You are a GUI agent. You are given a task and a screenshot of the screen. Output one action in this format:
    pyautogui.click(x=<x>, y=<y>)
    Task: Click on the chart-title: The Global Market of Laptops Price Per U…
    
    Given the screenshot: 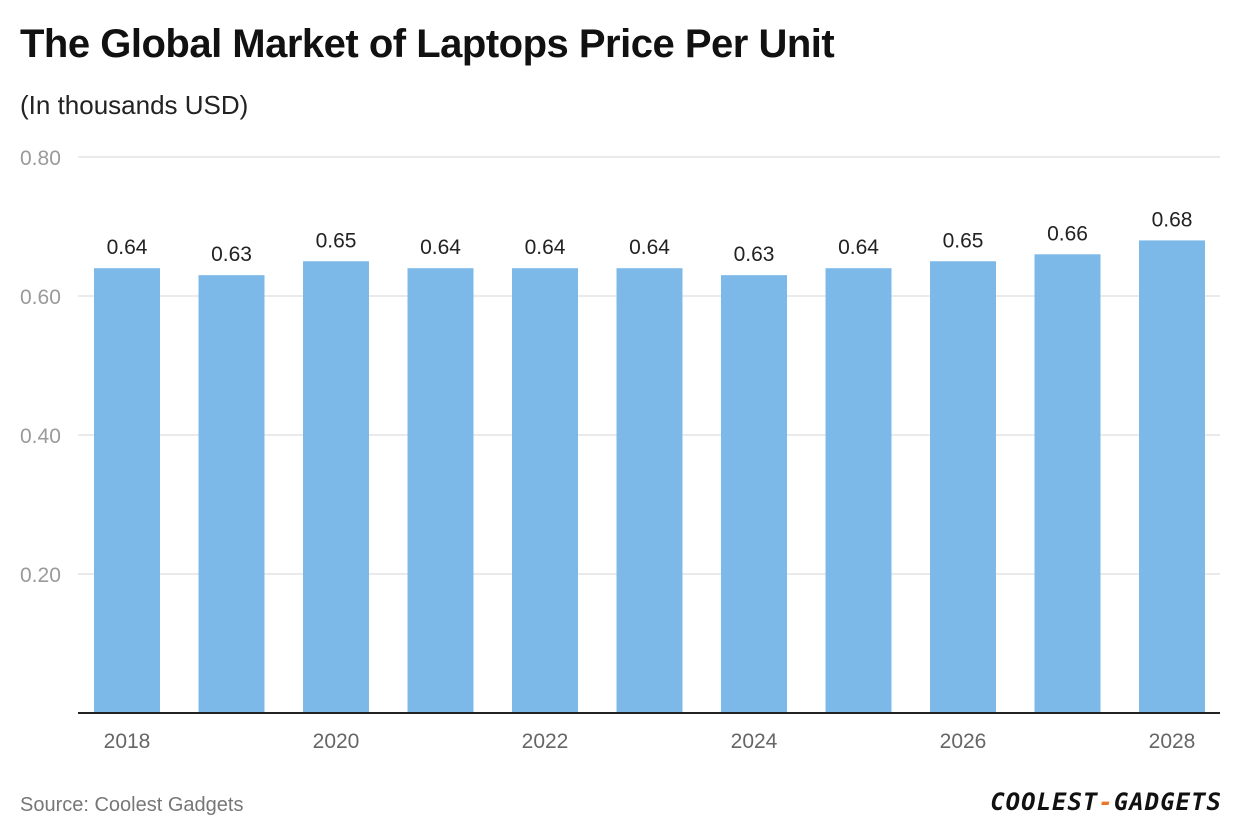 What is the action you would take?
    pyautogui.click(x=427, y=44)
    